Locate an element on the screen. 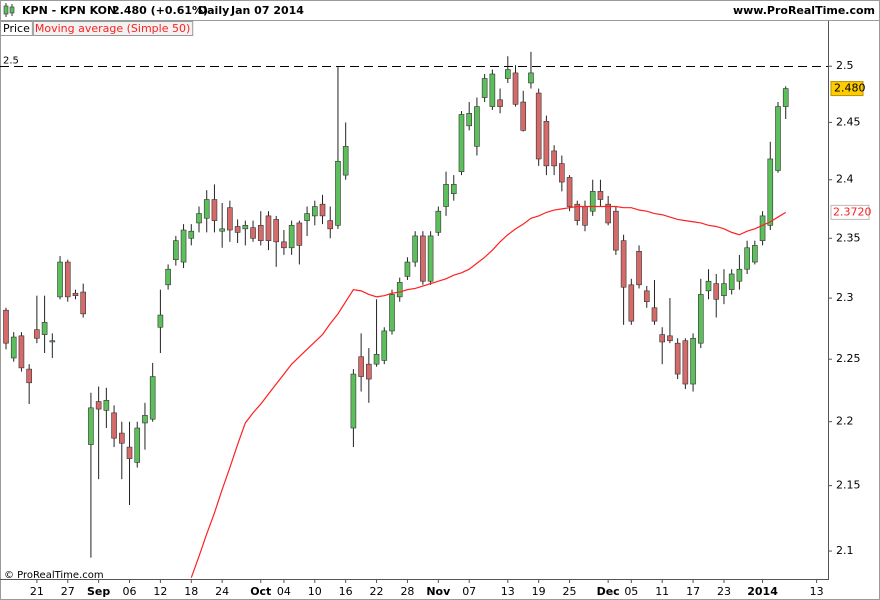 This screenshot has width=880, height=600. x-tick-label: 18 is located at coordinates (191, 591).